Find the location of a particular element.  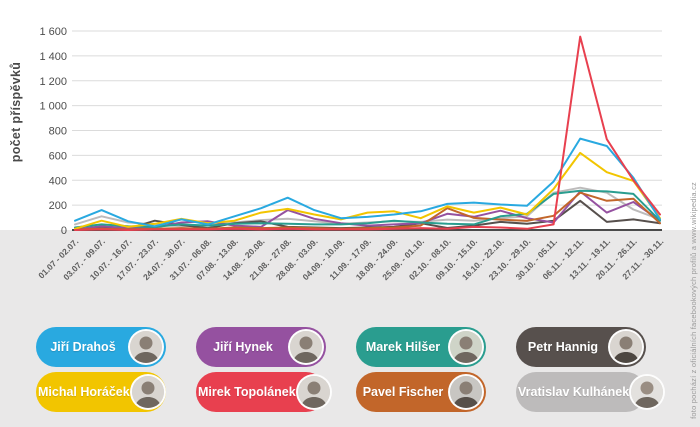

legend-item-petr-hannig: Petr Hannig is located at coordinates (581, 347).